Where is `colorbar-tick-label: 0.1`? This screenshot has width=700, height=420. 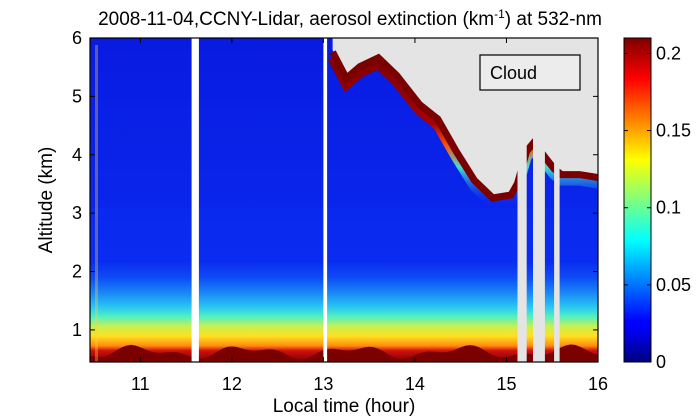 colorbar-tick-label: 0.1 is located at coordinates (668, 208).